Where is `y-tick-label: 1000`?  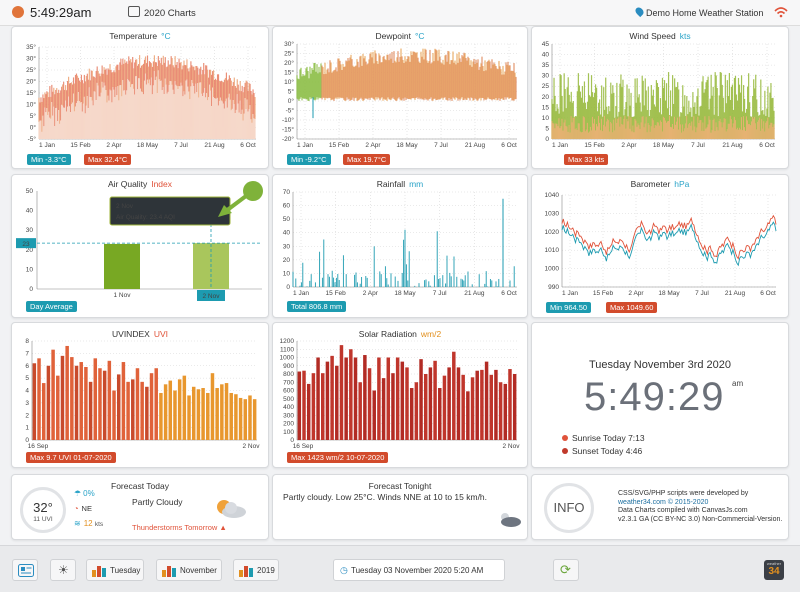 y-tick-label: 1000 is located at coordinates (552, 269).